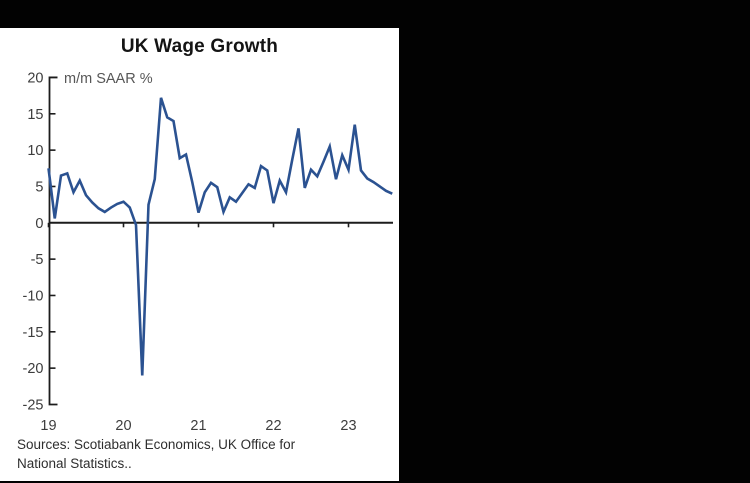 Image resolution: width=750 pixels, height=483 pixels. Describe the element at coordinates (198, 426) in the screenshot. I see `x-tick-label: 21` at that location.